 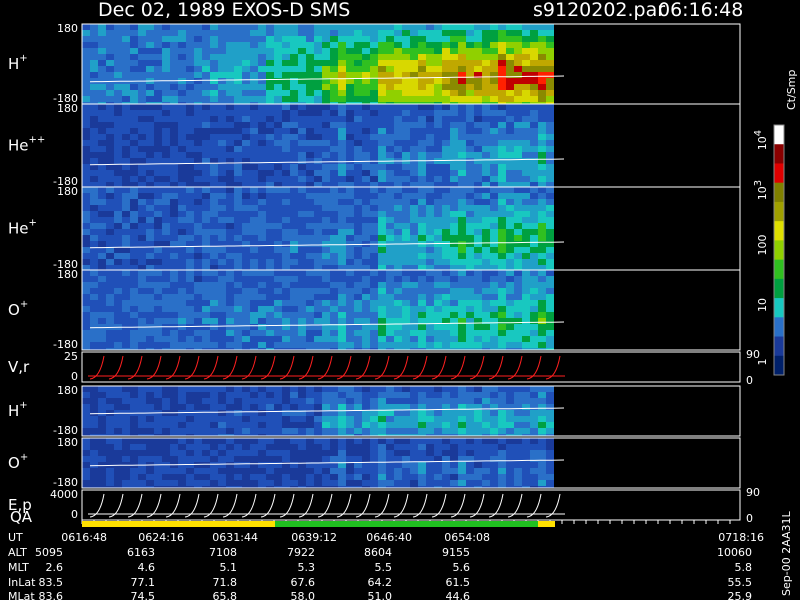 I want to click on colorbar-tick-label: 100, so click(x=762, y=245).